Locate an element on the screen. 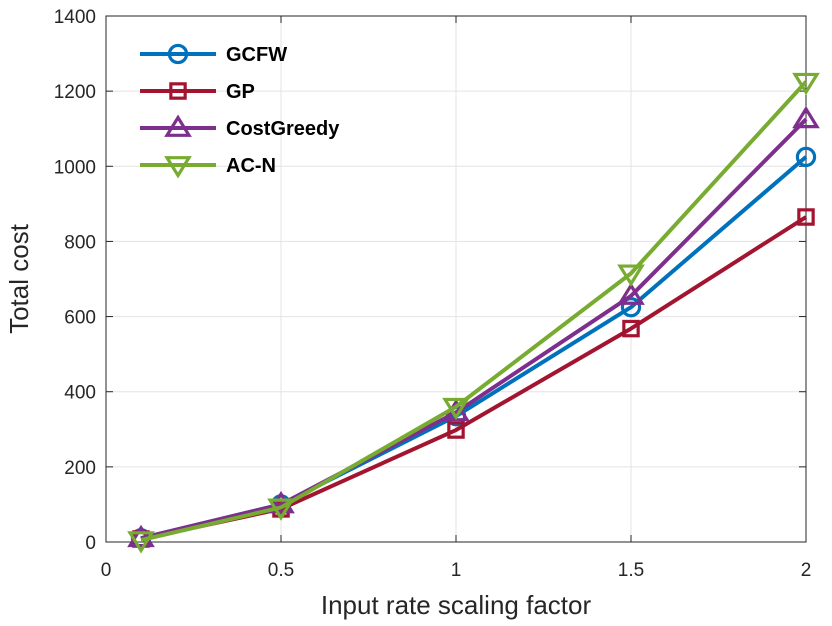  legend: GCFW GP CostGreedy AC-N is located at coordinates (240, 111).